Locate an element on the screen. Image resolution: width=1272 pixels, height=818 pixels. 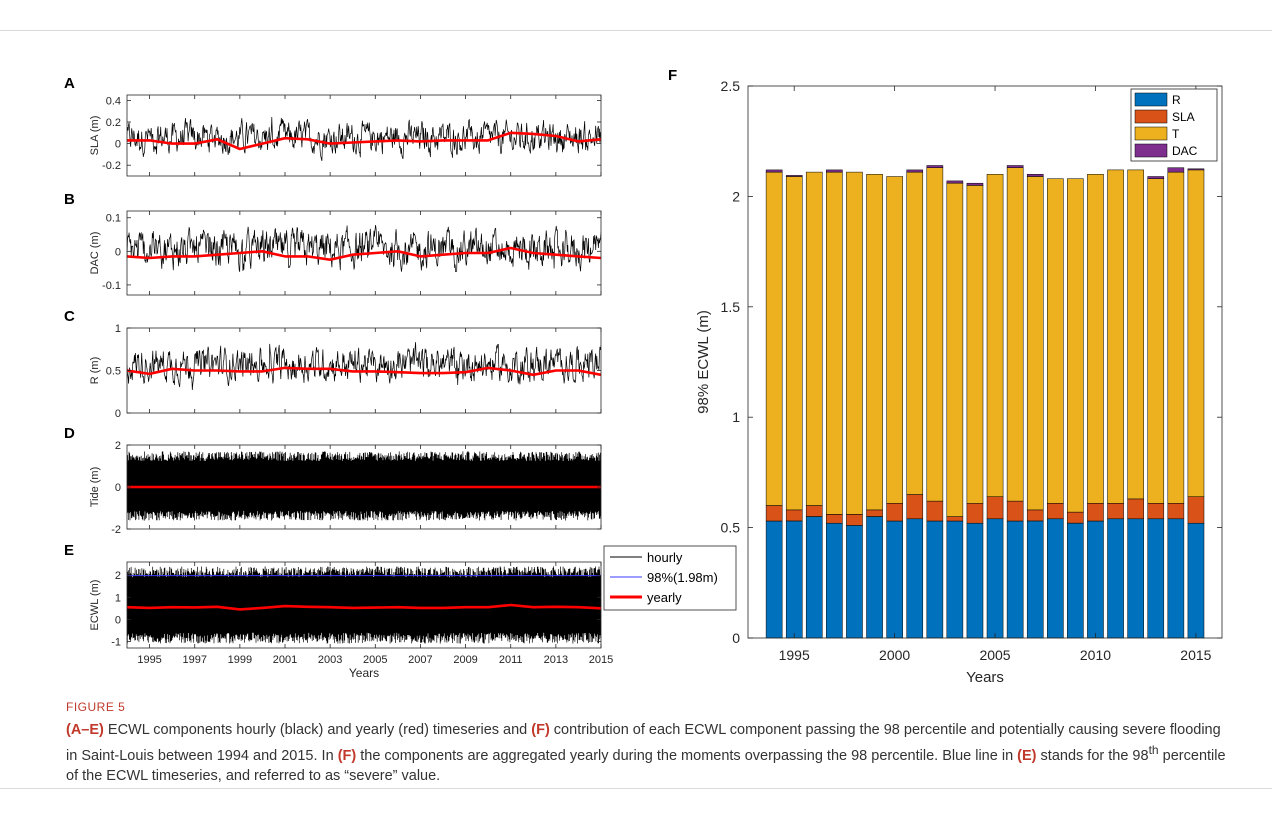
bar-r-2000 is located at coordinates (894, 579).